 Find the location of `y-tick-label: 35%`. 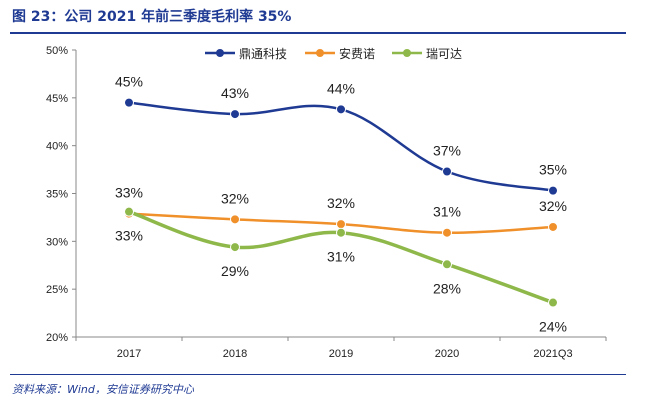

y-tick-label: 35% is located at coordinates (57, 195).